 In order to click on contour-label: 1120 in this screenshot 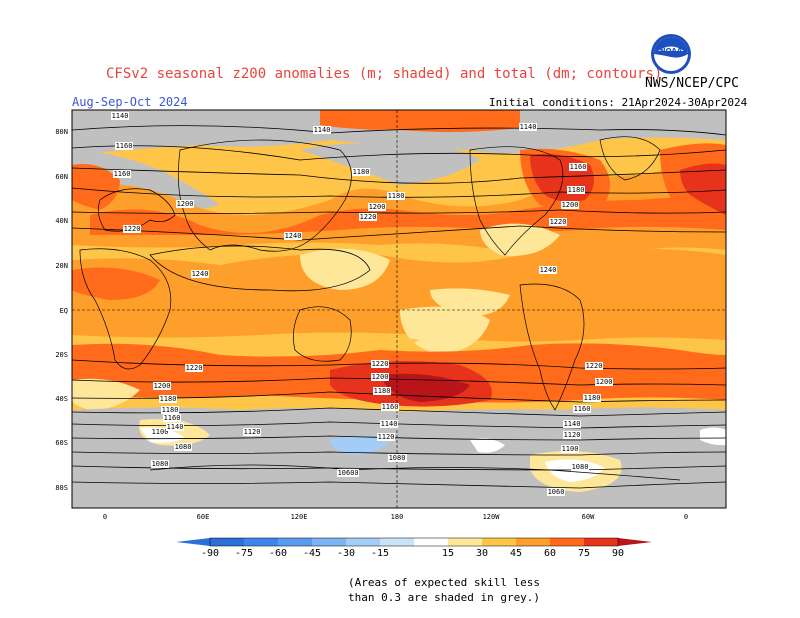, I will do `click(386, 437)`.